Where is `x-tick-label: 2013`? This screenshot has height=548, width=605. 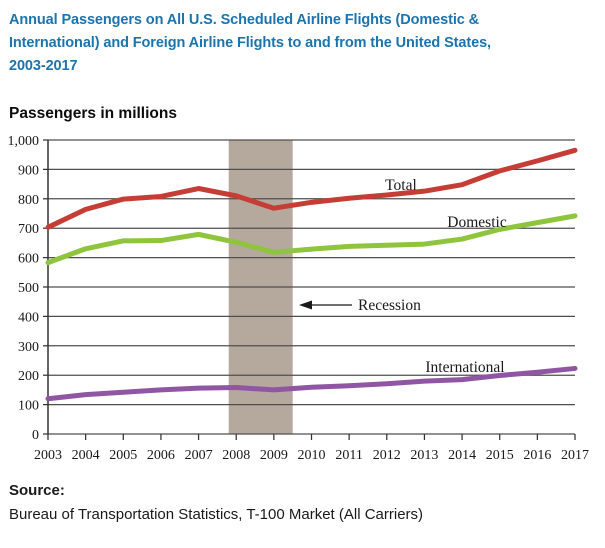 x-tick-label: 2013 is located at coordinates (424, 455).